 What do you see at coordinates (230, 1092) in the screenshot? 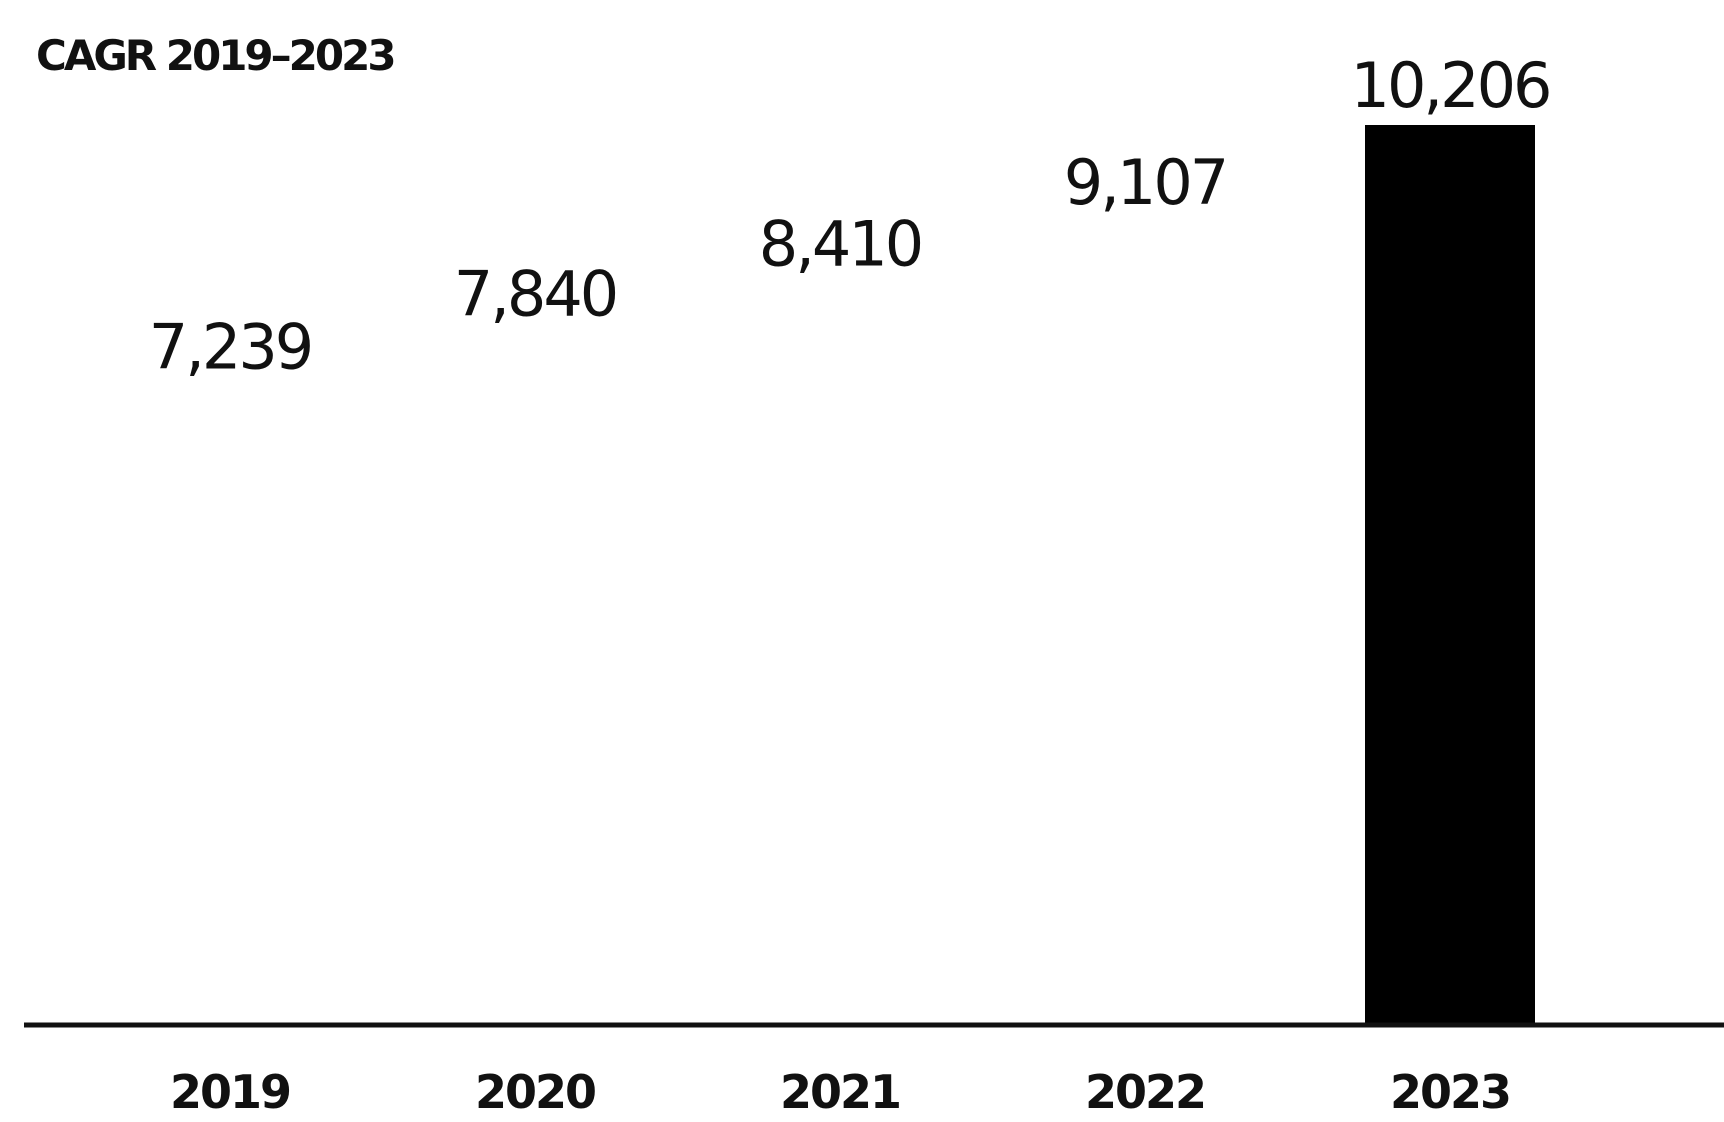
I see `tick-label-2019: 2019` at bounding box center [230, 1092].